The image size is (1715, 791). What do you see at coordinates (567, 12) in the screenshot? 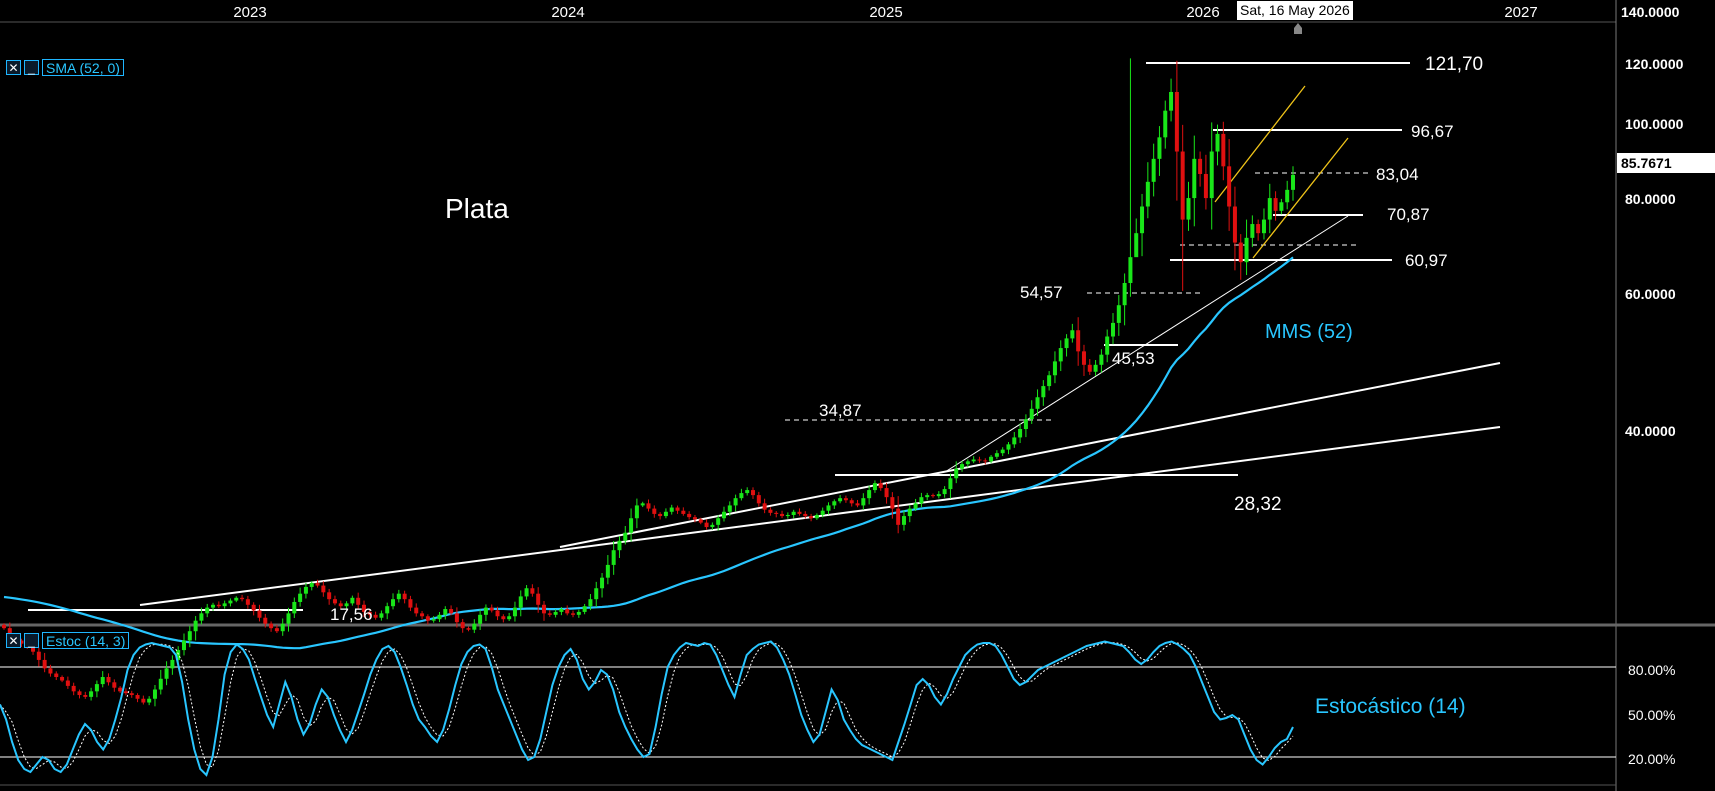
I see `year-label-2024: 2024` at bounding box center [567, 12].